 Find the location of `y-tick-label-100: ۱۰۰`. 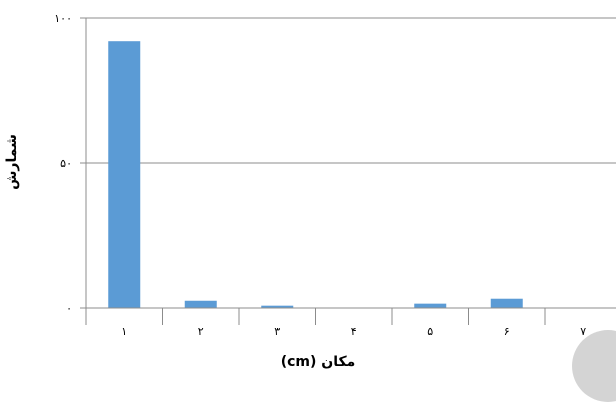

y-tick-label-100: ۱۰۰ is located at coordinates (63, 18).